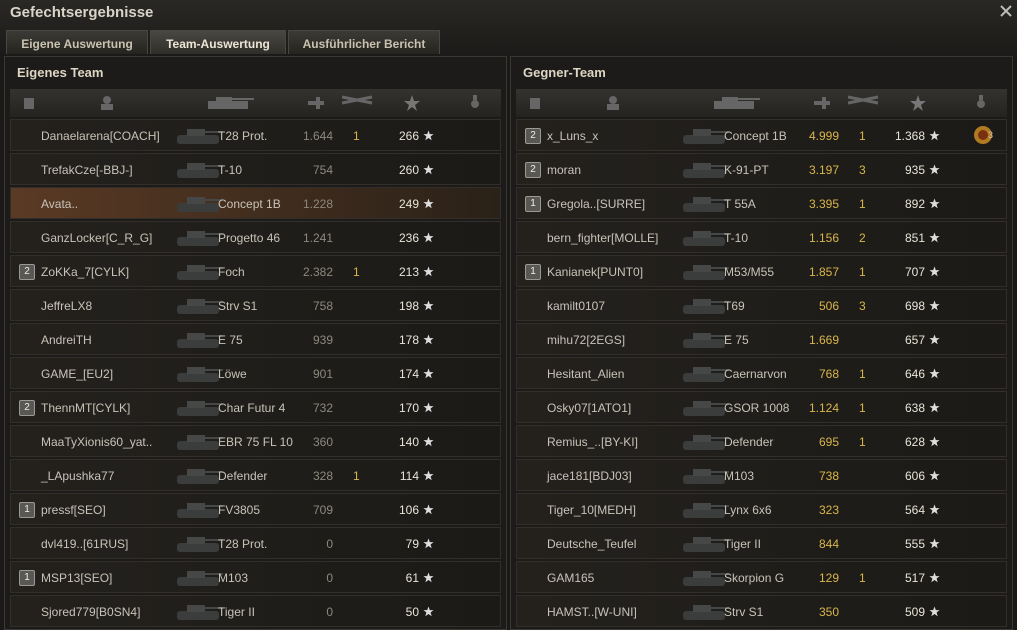 The height and width of the screenshot is (630, 1017). Describe the element at coordinates (761, 543) in the screenshot. I see `player-row: Deutsche_Teufel Tiger II 844 555` at that location.